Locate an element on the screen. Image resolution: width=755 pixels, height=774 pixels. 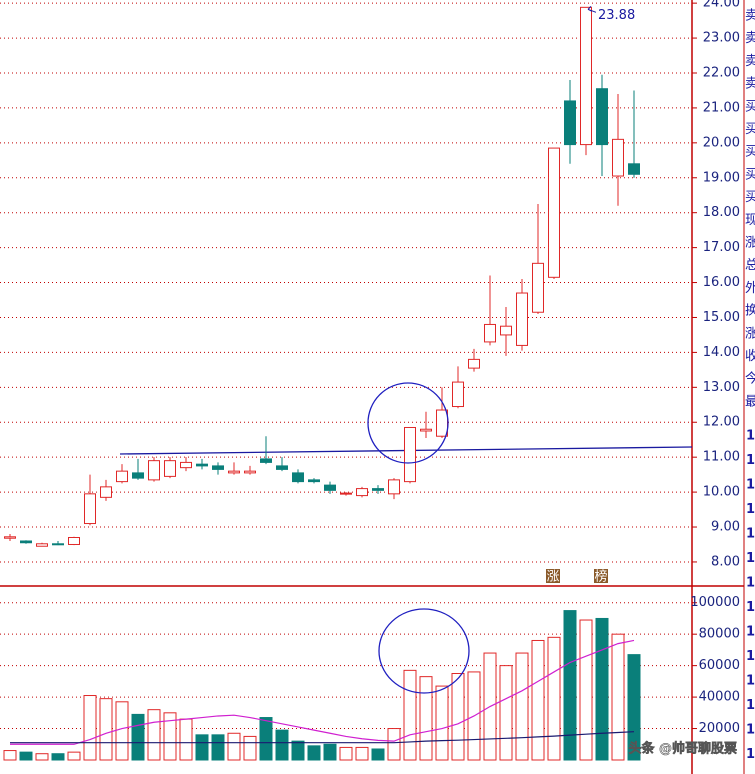
y-tick-label: 10.00 is located at coordinates (721, 492).